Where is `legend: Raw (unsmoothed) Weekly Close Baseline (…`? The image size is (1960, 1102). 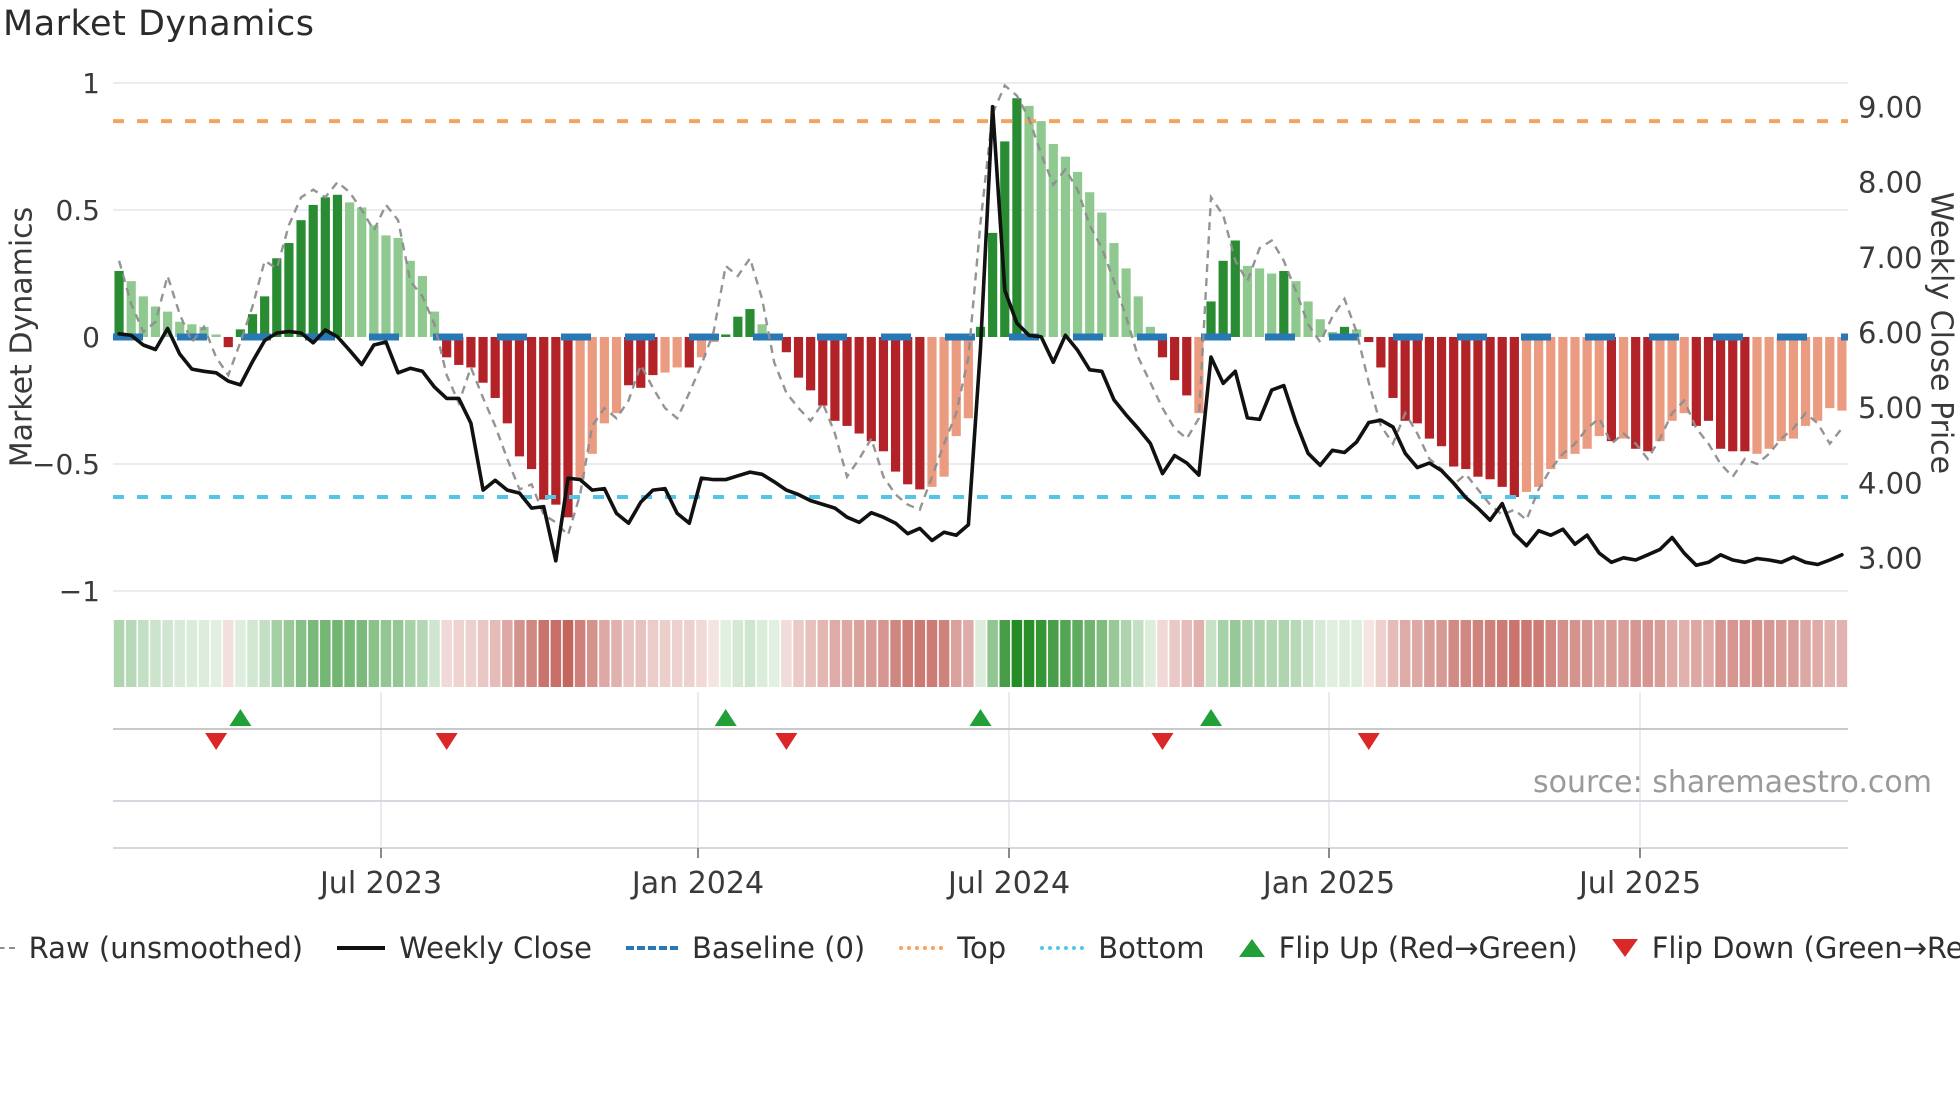 legend: Raw (unsmoothed) Weekly Close Baseline (… is located at coordinates (980, 948).